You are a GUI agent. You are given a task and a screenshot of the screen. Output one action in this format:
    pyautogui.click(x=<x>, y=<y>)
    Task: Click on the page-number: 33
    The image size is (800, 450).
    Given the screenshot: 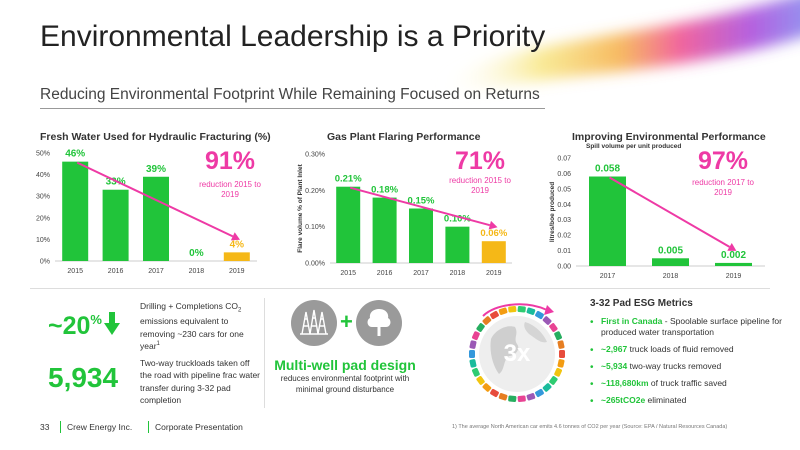 What is the action you would take?
    pyautogui.click(x=45, y=427)
    